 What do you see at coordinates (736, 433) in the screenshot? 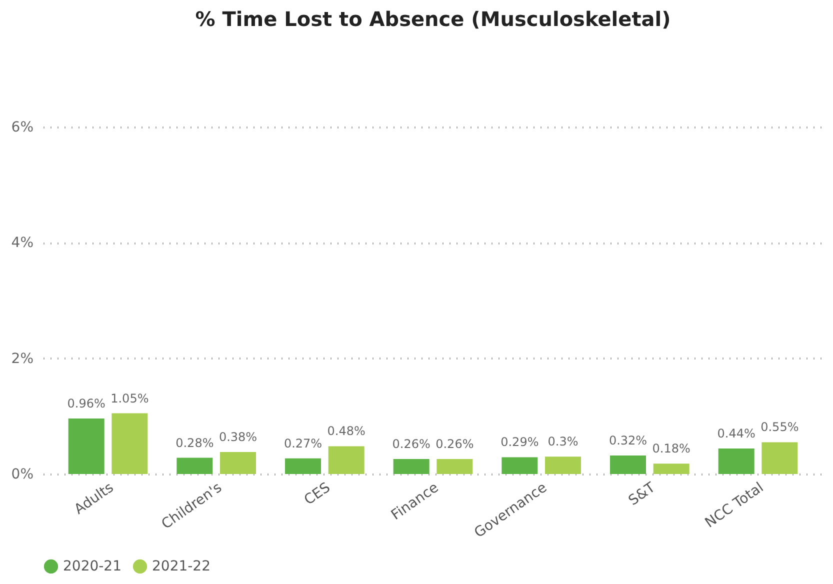
I see `data-label: 0.44%` at bounding box center [736, 433].